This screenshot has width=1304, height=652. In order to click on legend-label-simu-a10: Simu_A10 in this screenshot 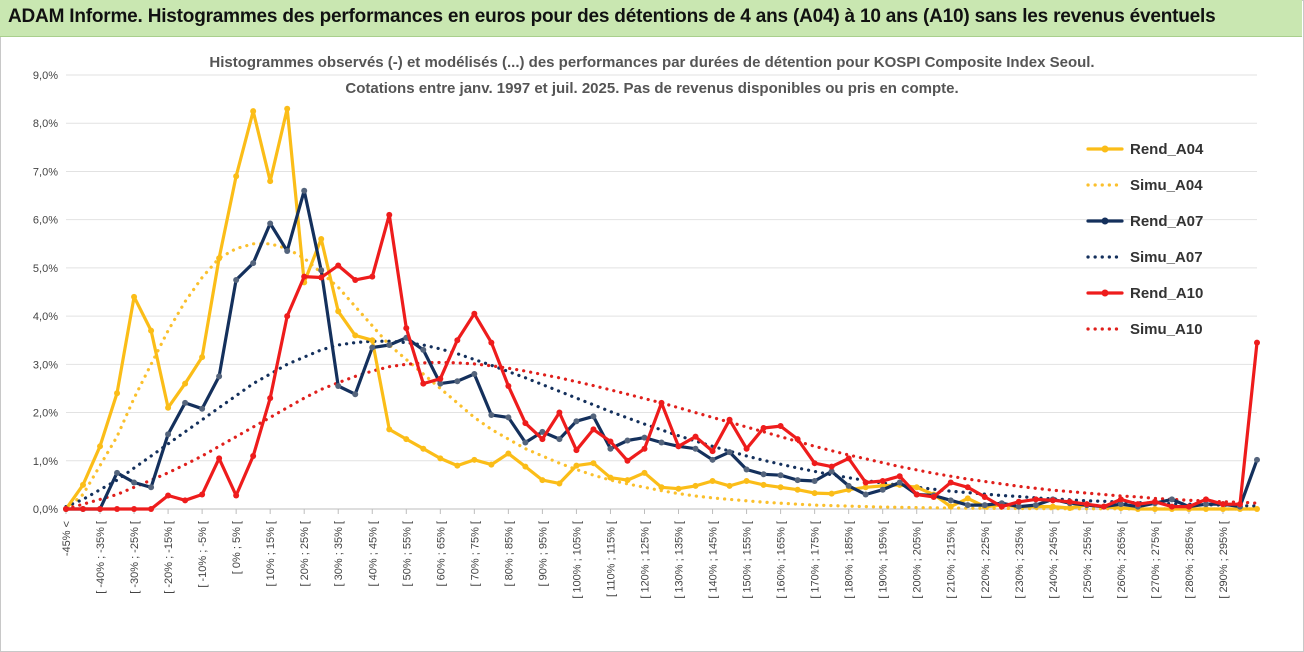, I will do `click(1166, 329)`.